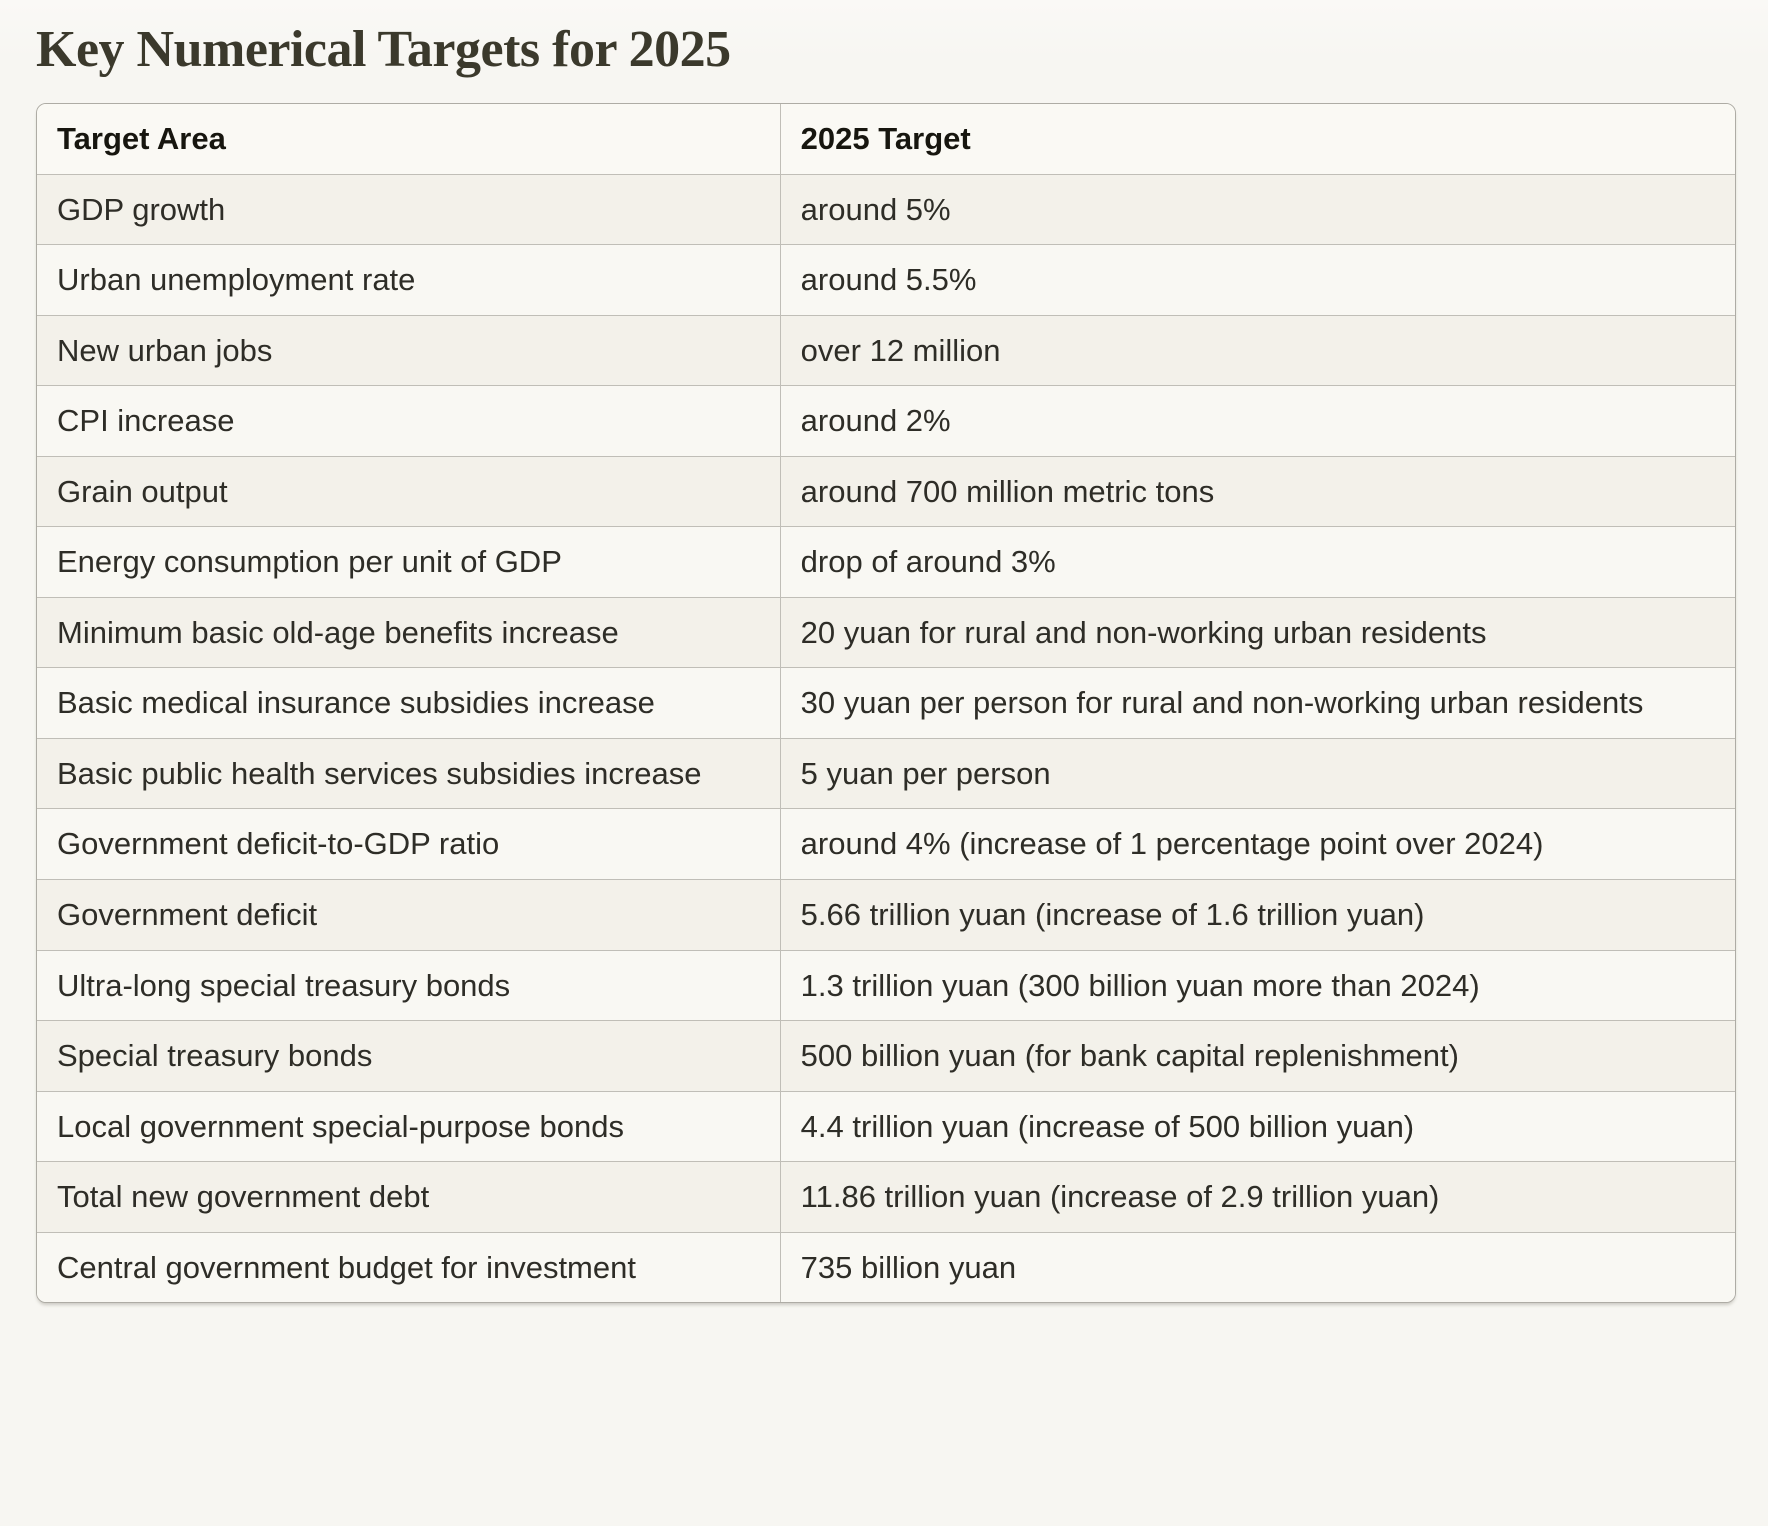 Image resolution: width=1768 pixels, height=1526 pixels. I want to click on table-row: CPI increase around 2%, so click(886, 421).